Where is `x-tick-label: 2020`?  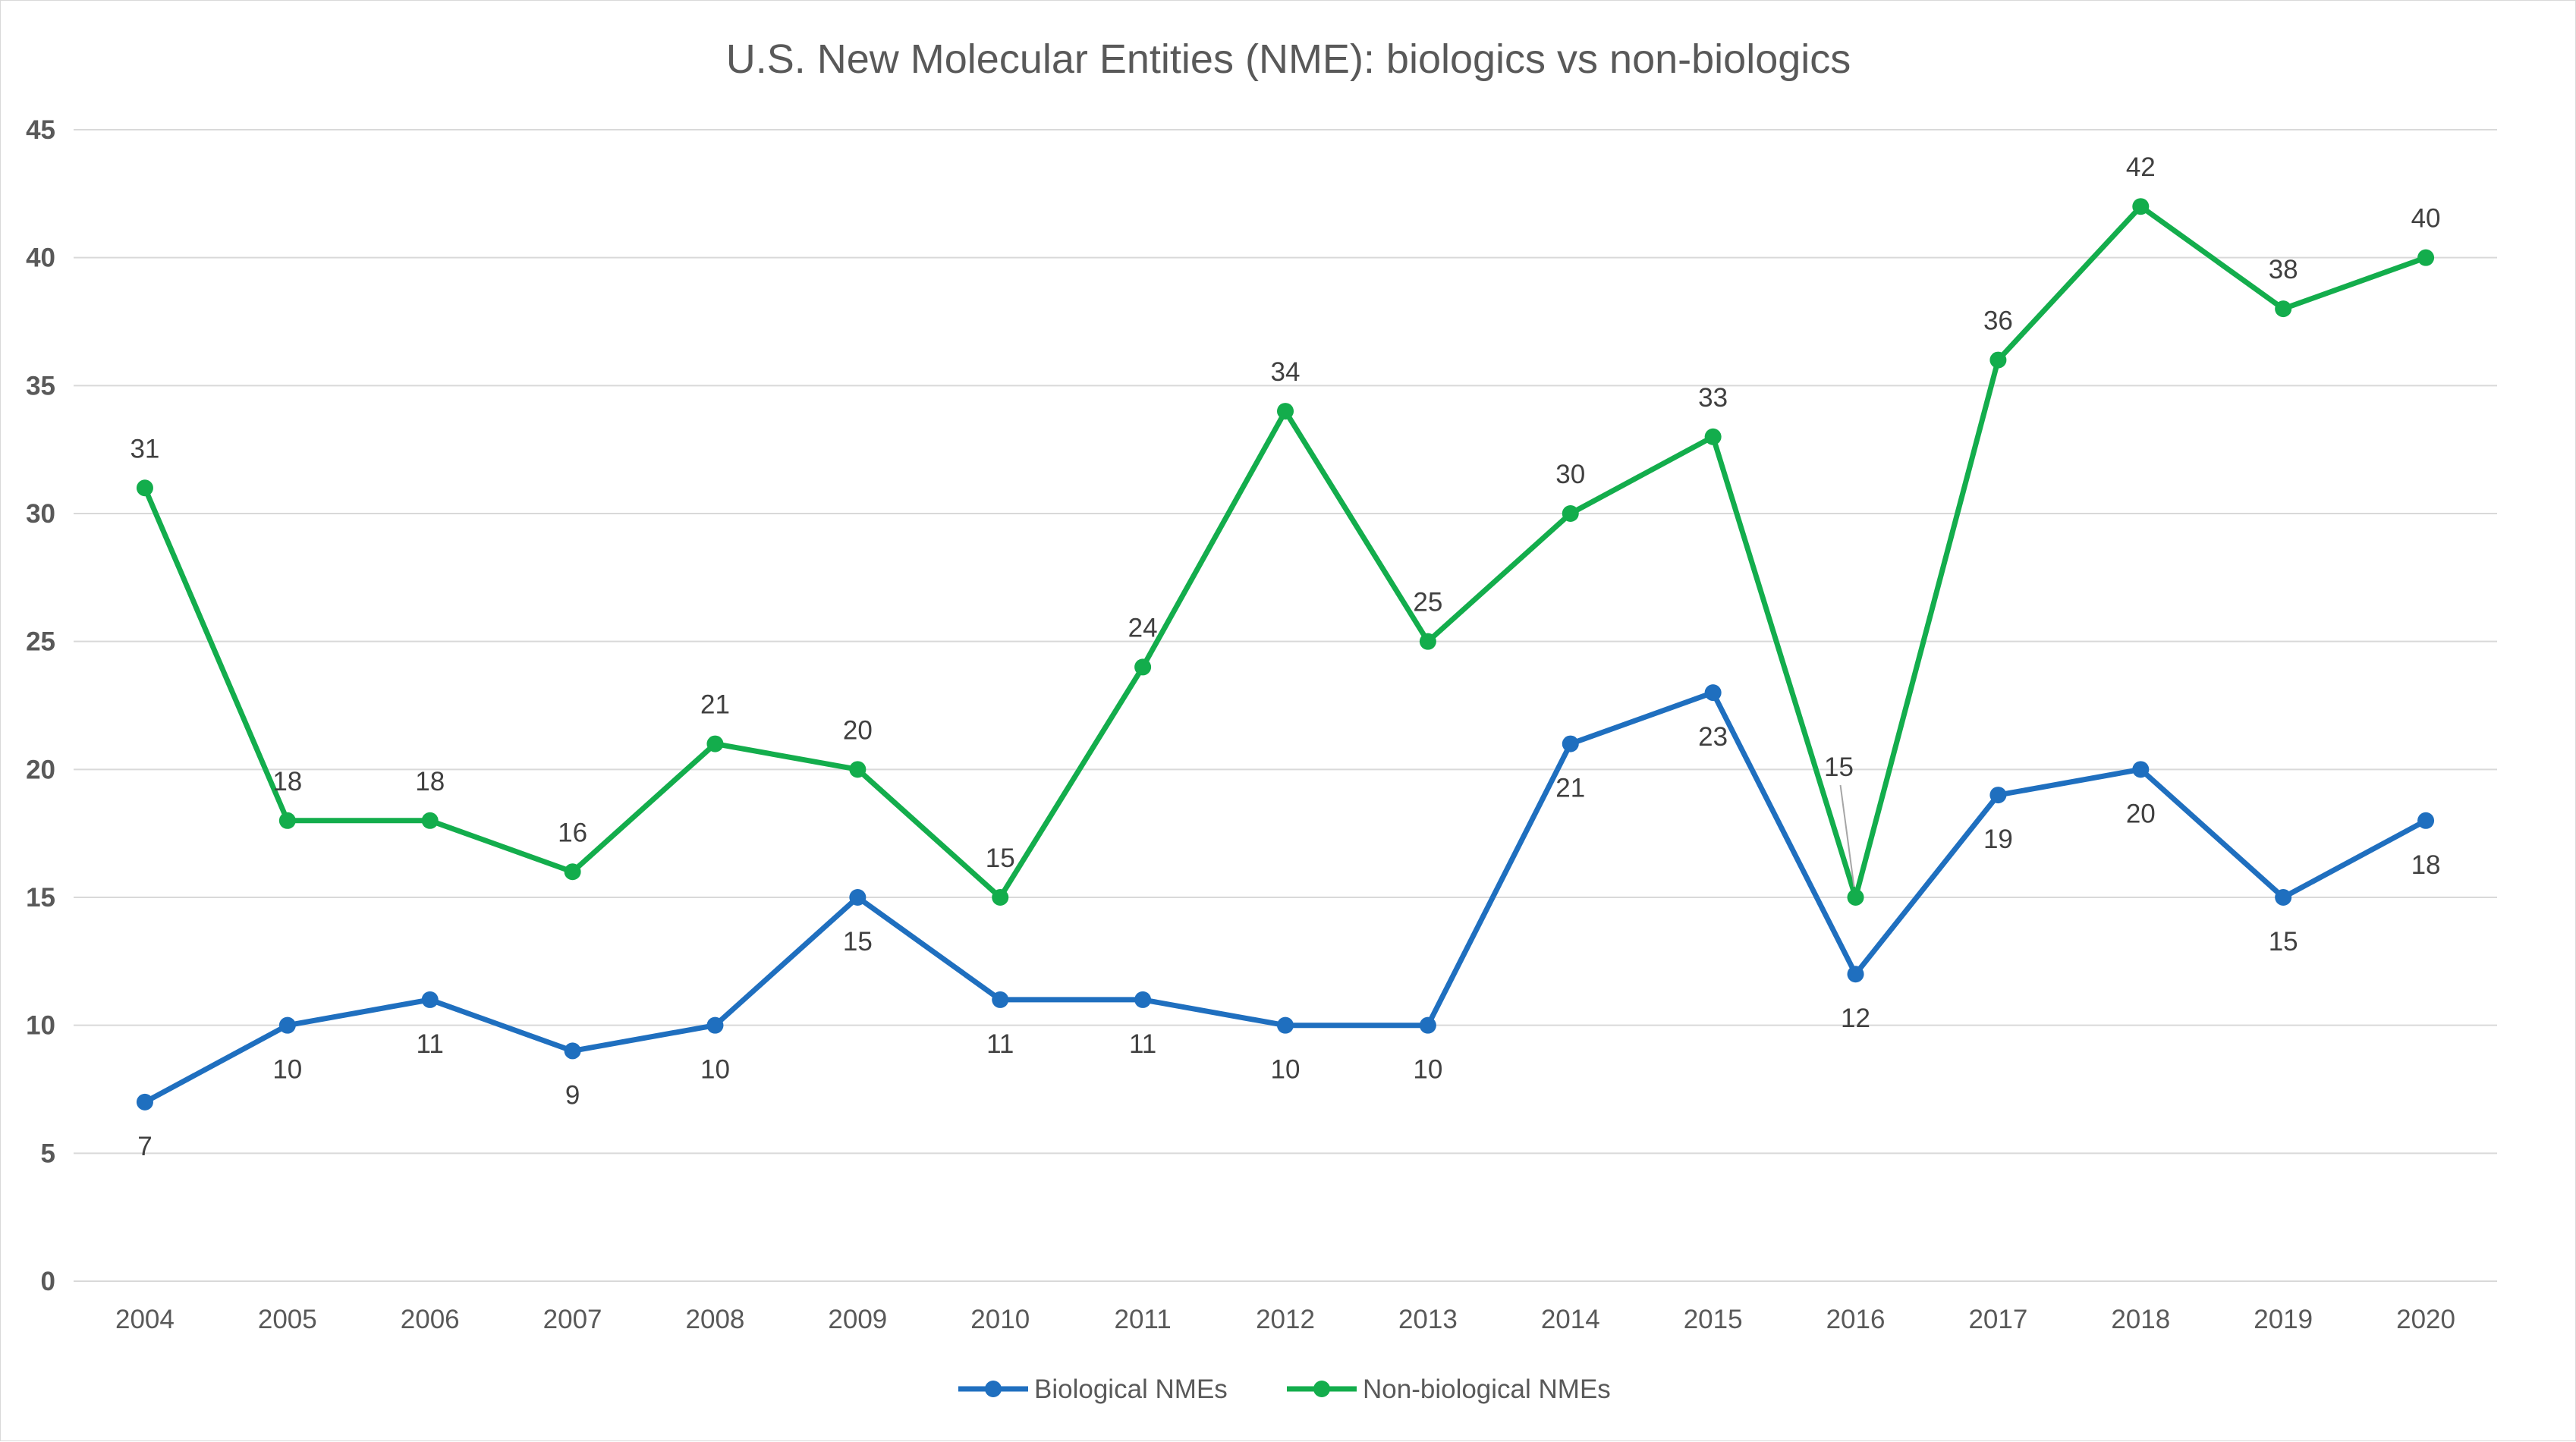
x-tick-label: 2020 is located at coordinates (2425, 1319).